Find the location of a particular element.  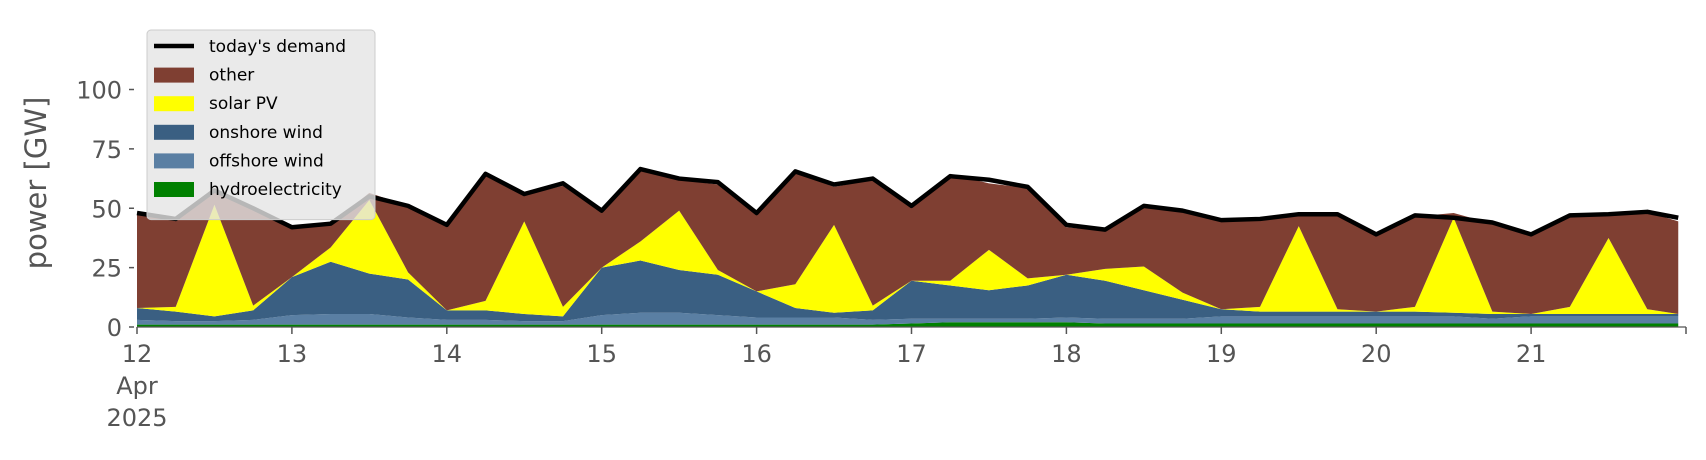

x-tick-label: 17 is located at coordinates (911, 354).